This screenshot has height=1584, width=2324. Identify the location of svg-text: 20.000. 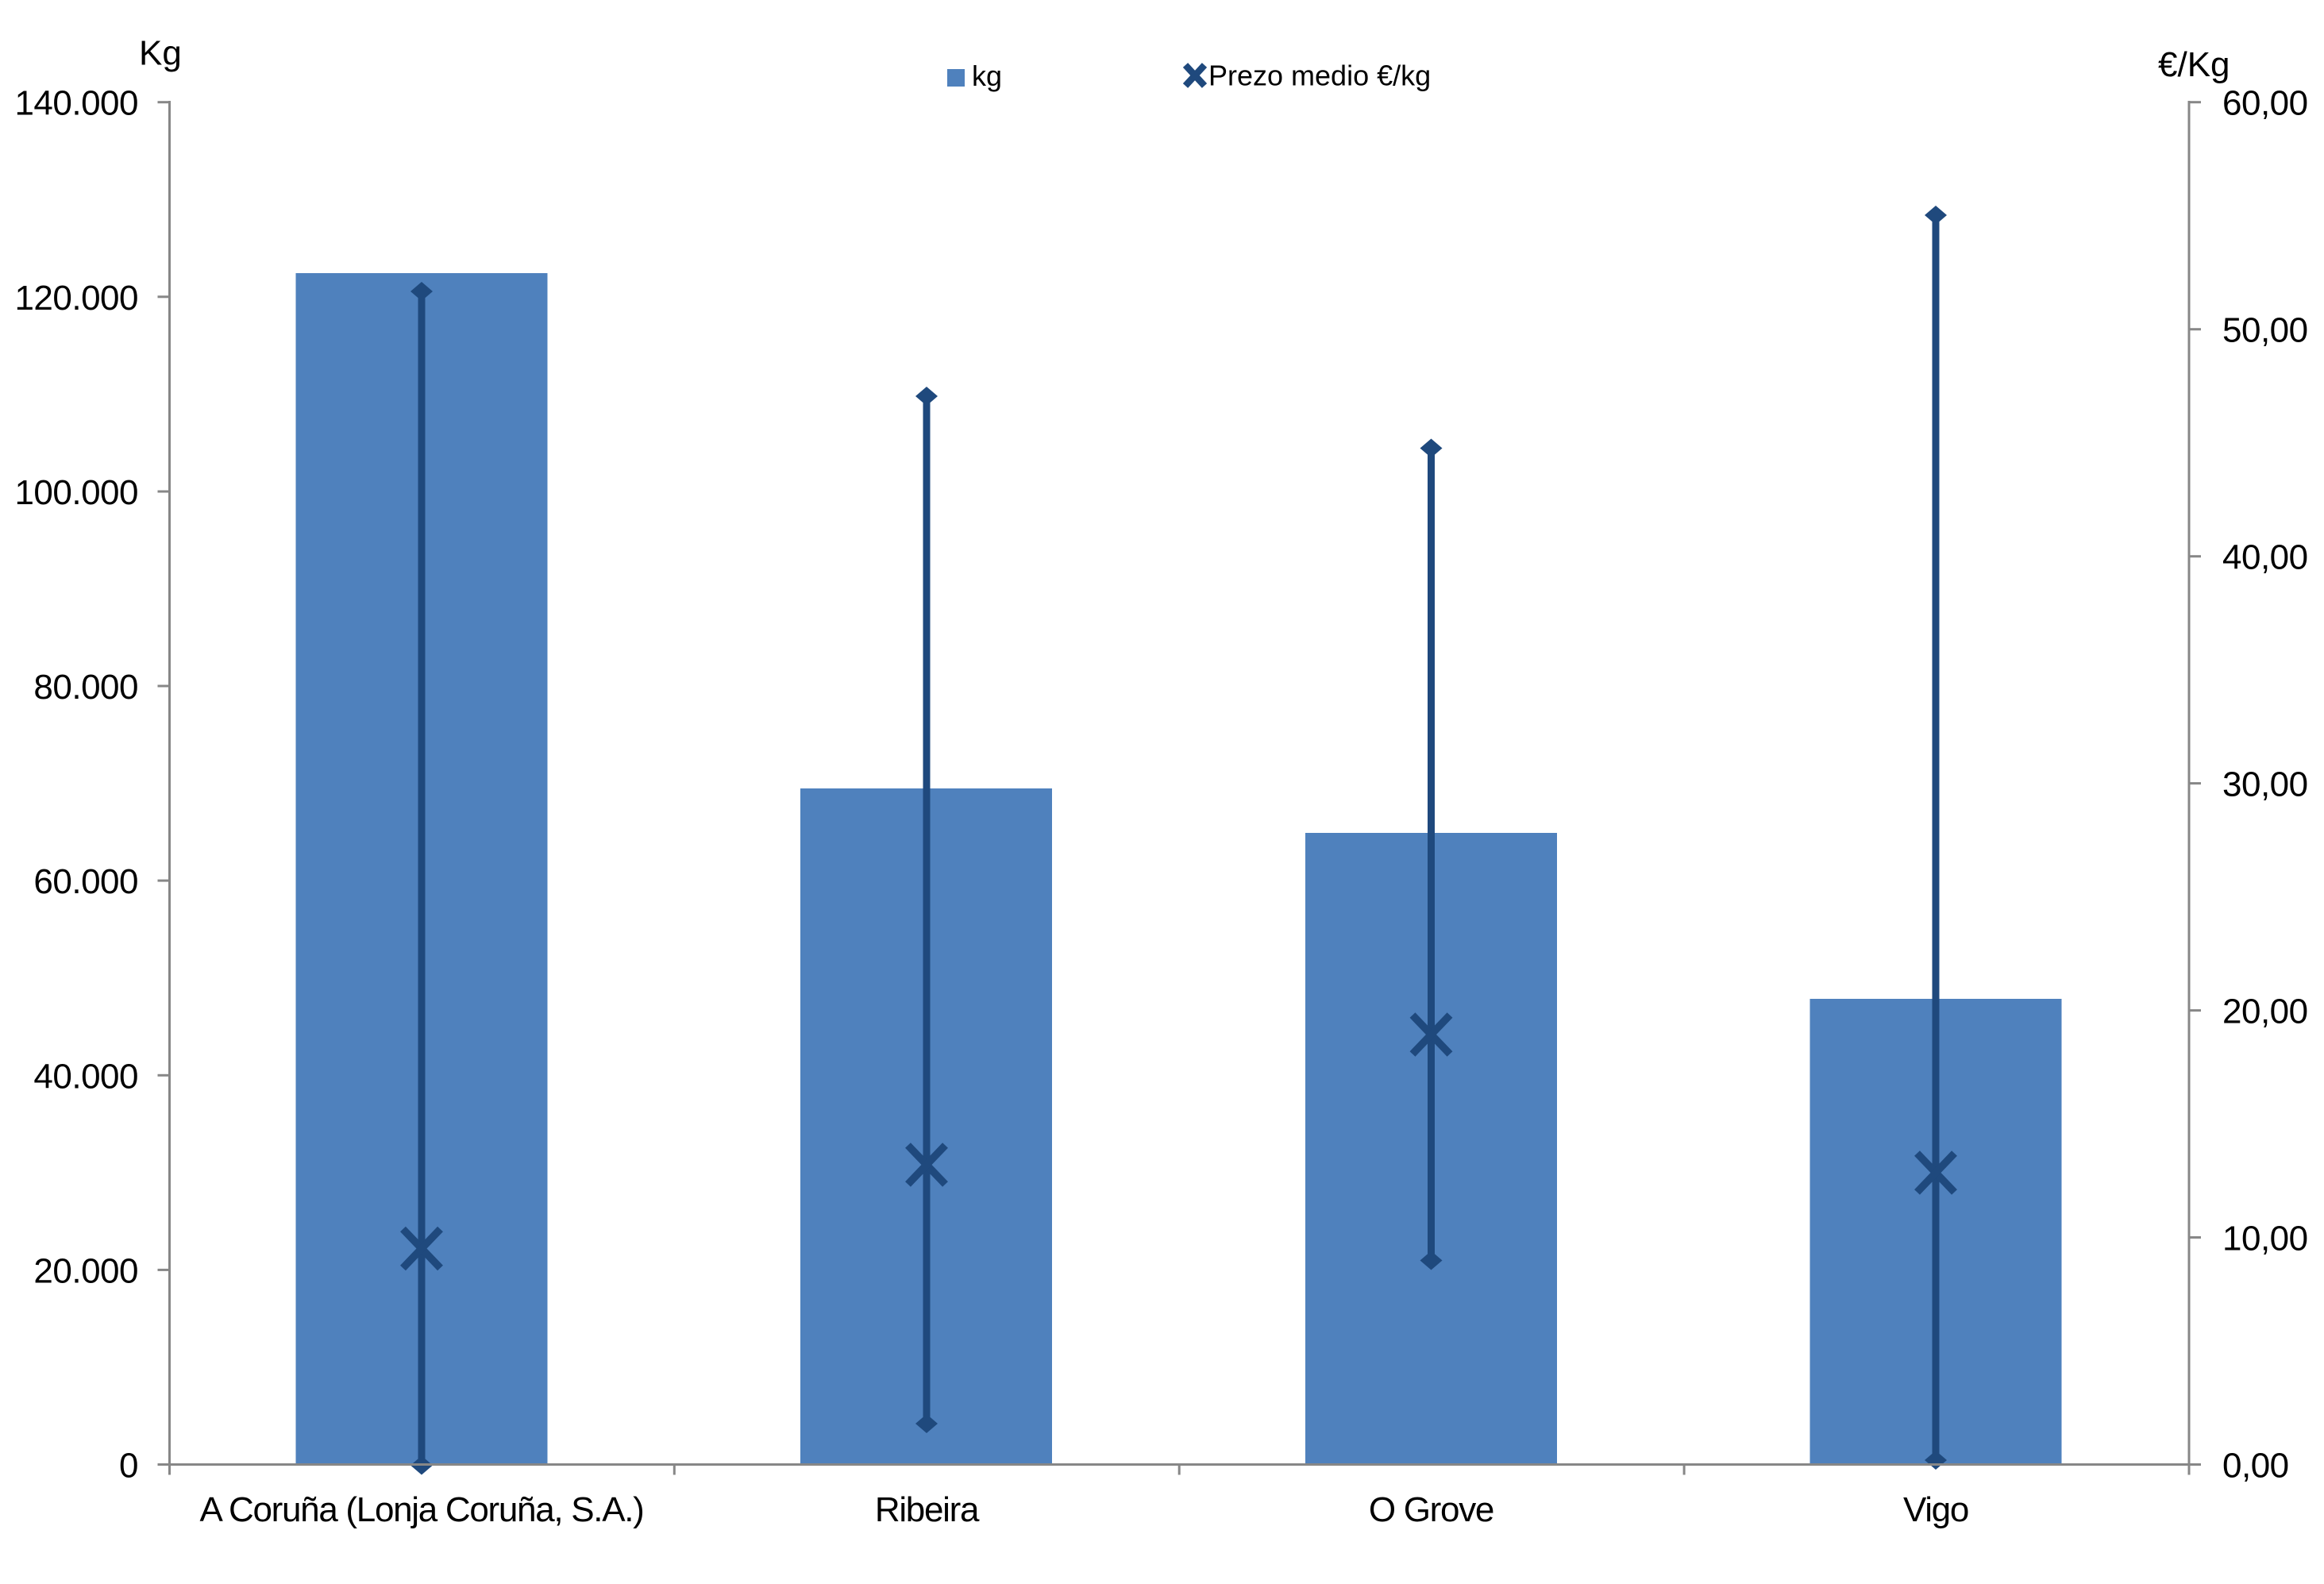
(85, 1270).